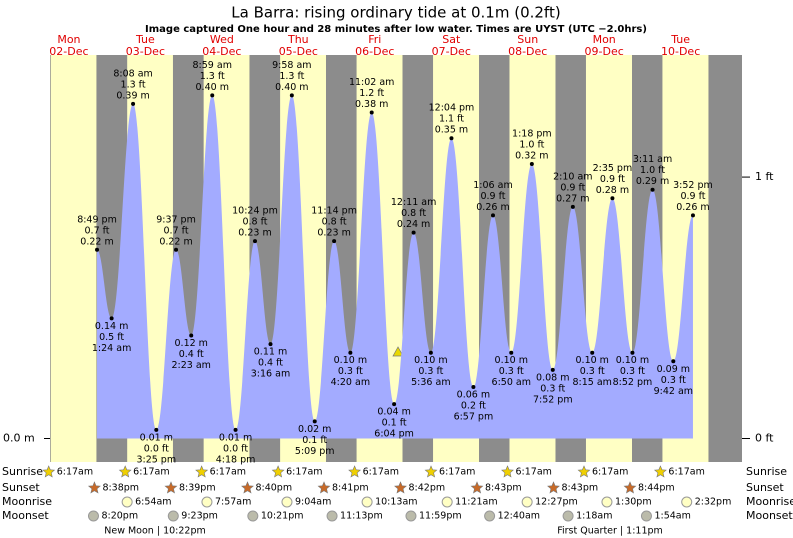 The image size is (793, 538). Describe the element at coordinates (610, 531) in the screenshot. I see `moon-phase: First Quarter | 1:11pm` at that location.